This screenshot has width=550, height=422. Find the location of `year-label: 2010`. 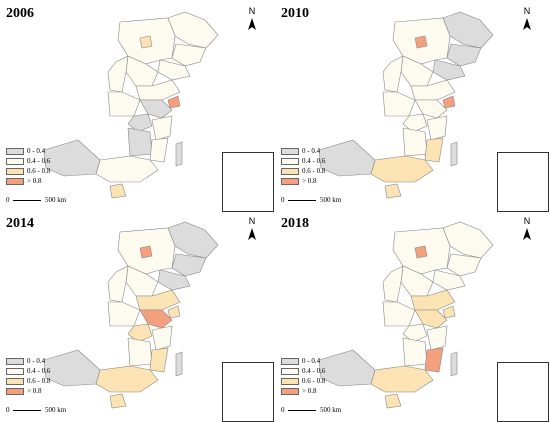

year-label: 2010 is located at coordinates (295, 13).